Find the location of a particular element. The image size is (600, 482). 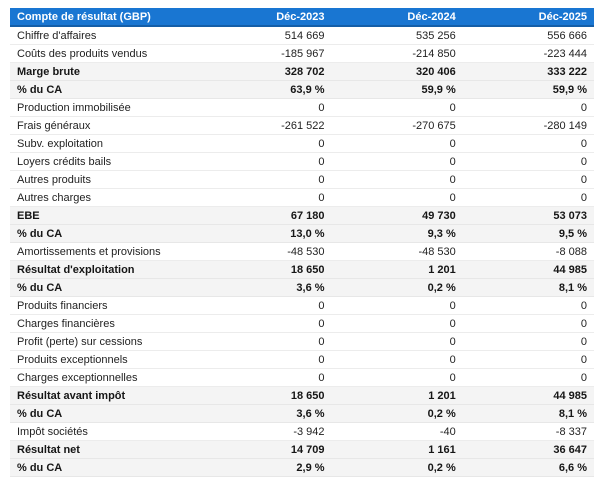

table-row: Produits exceptionnels 0 0 0 is located at coordinates (302, 359).